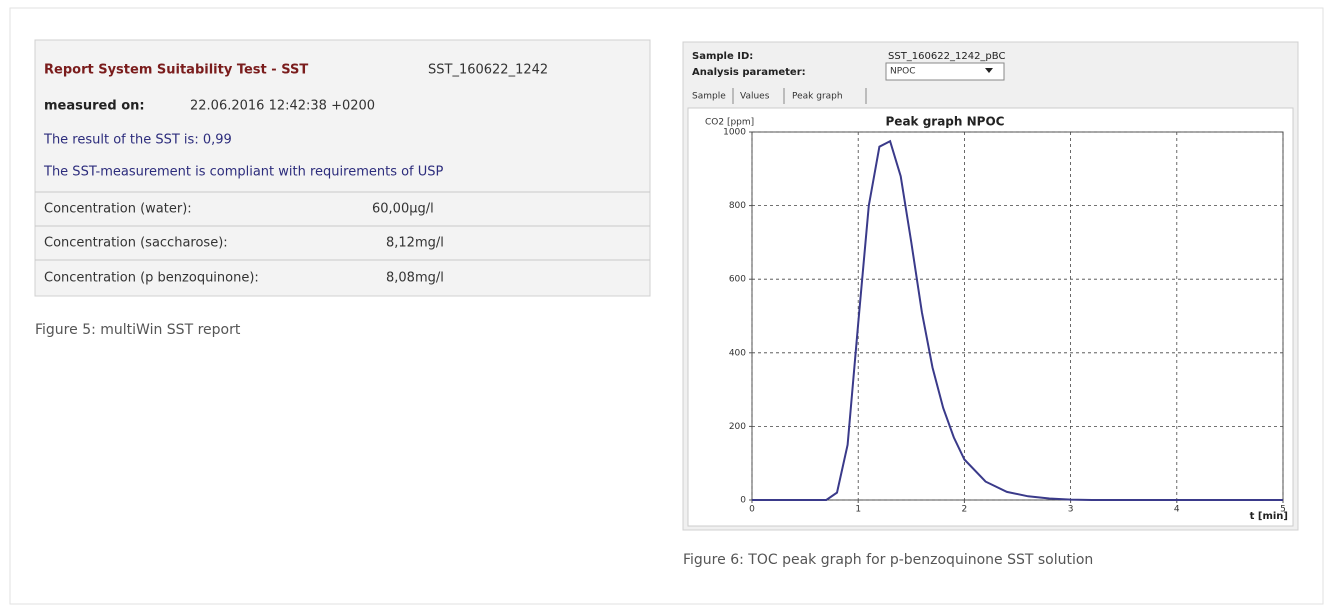 The height and width of the screenshot is (614, 1333). Describe the element at coordinates (743, 501) in the screenshot. I see `y-tick-label: 0` at that location.